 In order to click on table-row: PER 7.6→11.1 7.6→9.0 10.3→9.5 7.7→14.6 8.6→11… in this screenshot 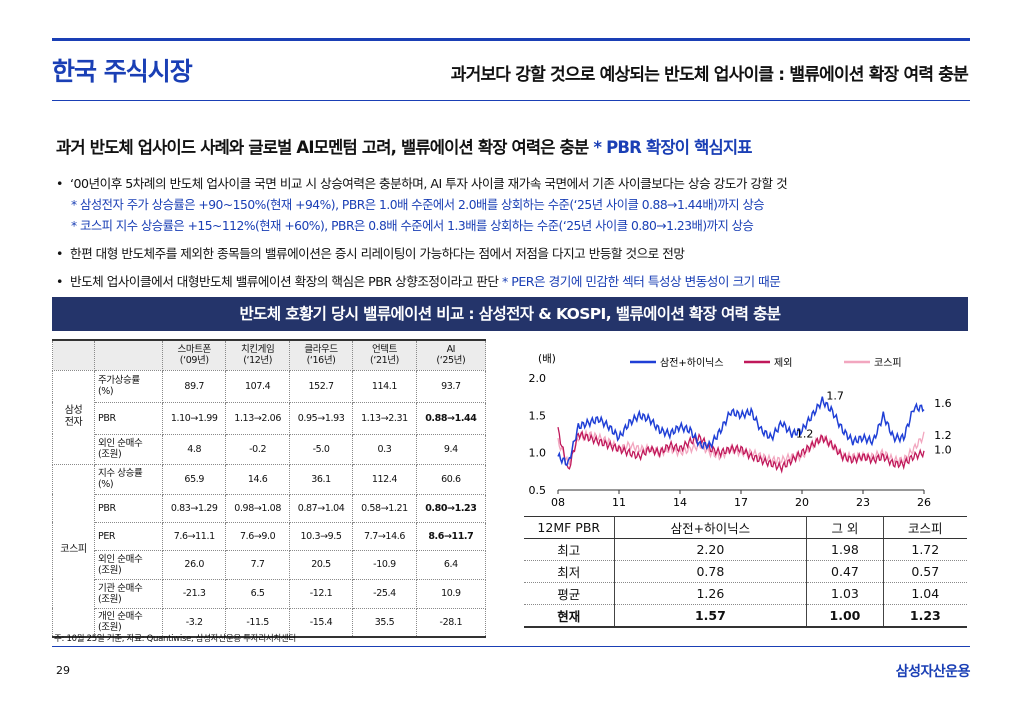, I will do `click(270, 536)`.